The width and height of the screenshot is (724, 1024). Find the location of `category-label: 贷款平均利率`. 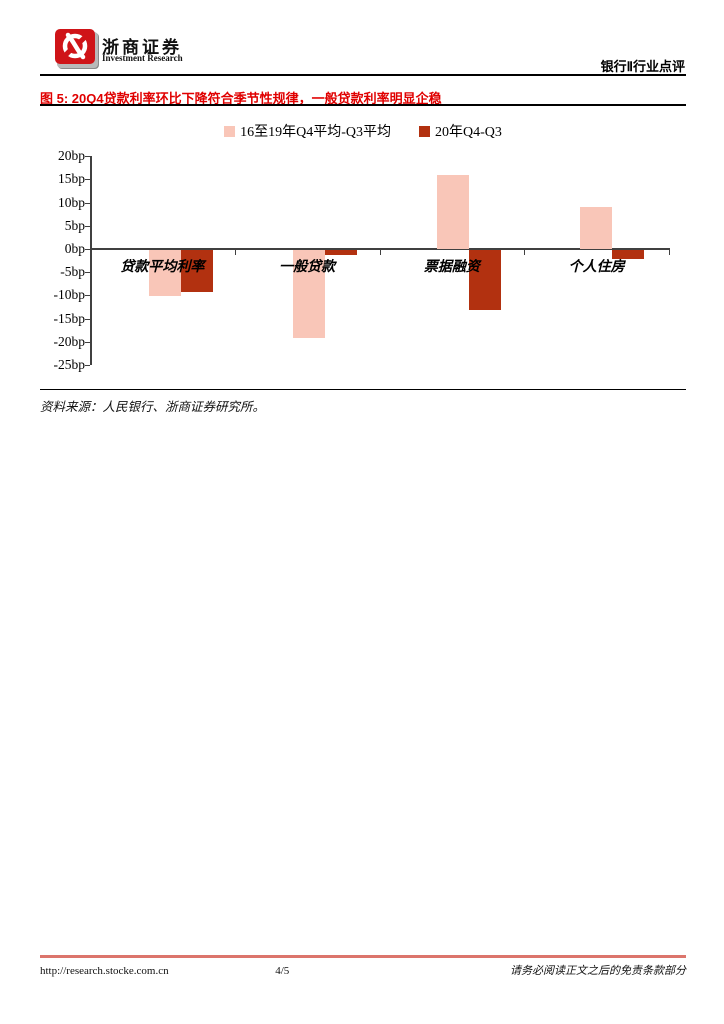

category-label: 贷款平均利率 is located at coordinates (162, 267).